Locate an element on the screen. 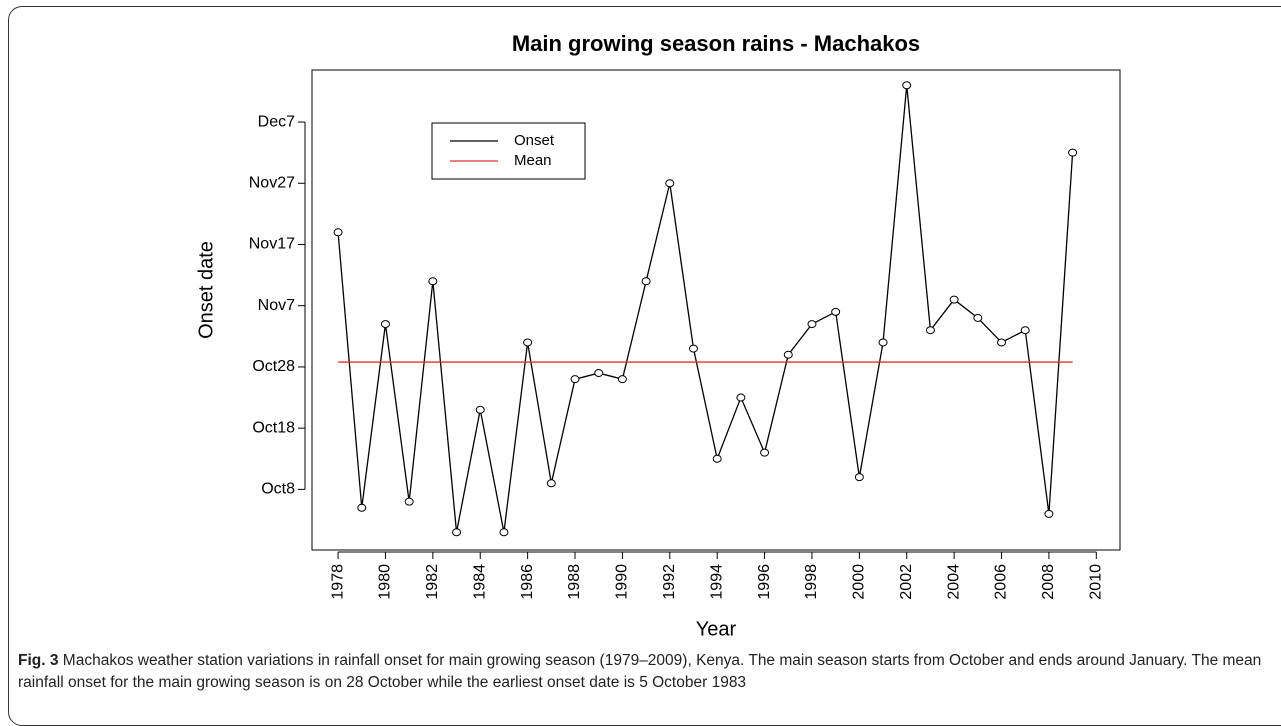  y-tick-label: Nov17 is located at coordinates (272, 244).